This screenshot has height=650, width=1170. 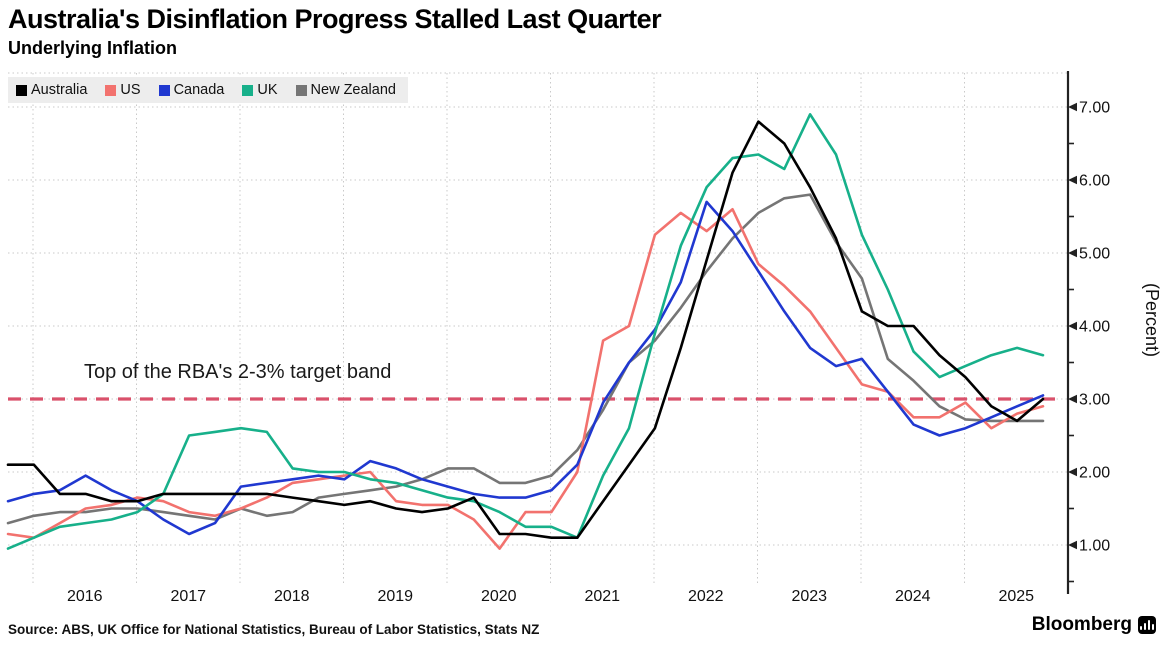 What do you see at coordinates (130, 90) in the screenshot?
I see `legend-label: US` at bounding box center [130, 90].